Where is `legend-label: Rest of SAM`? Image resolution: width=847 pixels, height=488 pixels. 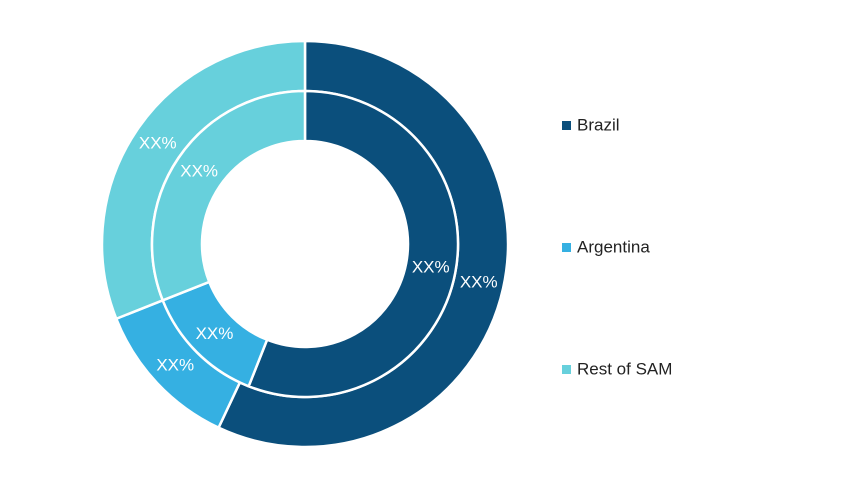
legend-label: Rest of SAM is located at coordinates (624, 368).